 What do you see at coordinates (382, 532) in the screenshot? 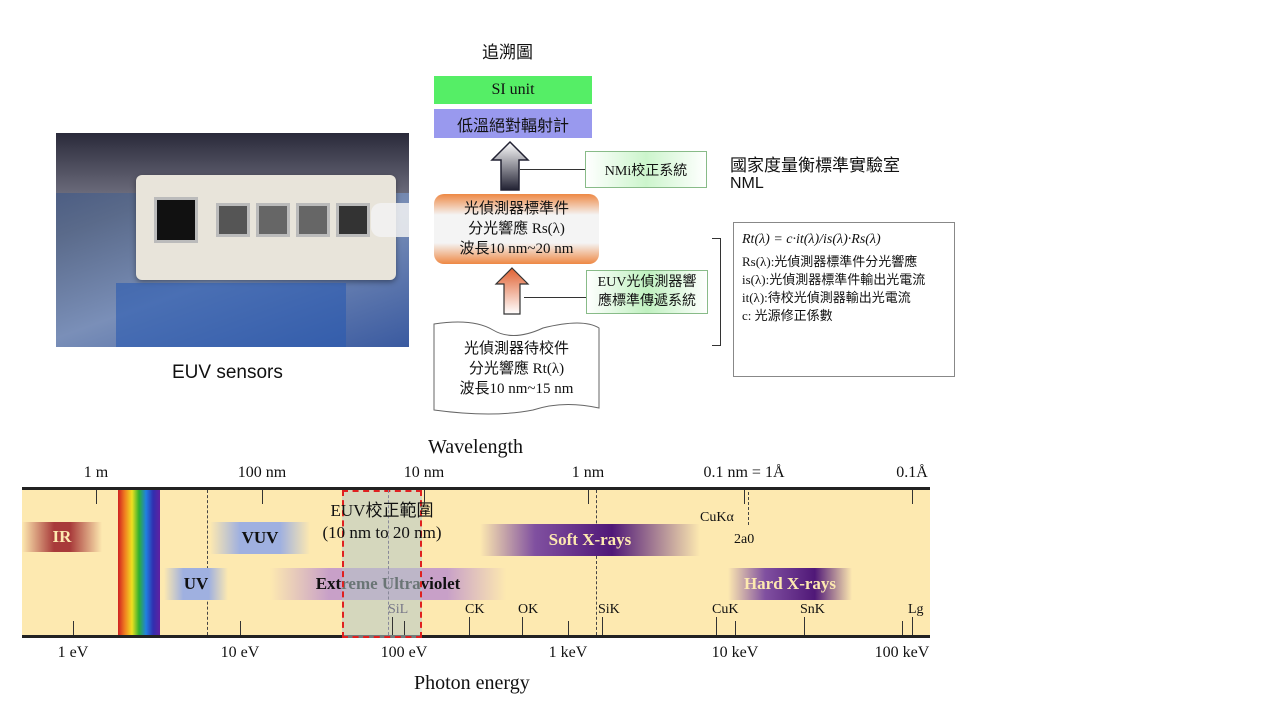
I see `euv-range-line2: (10 nm to 20 nm)` at bounding box center [382, 532].